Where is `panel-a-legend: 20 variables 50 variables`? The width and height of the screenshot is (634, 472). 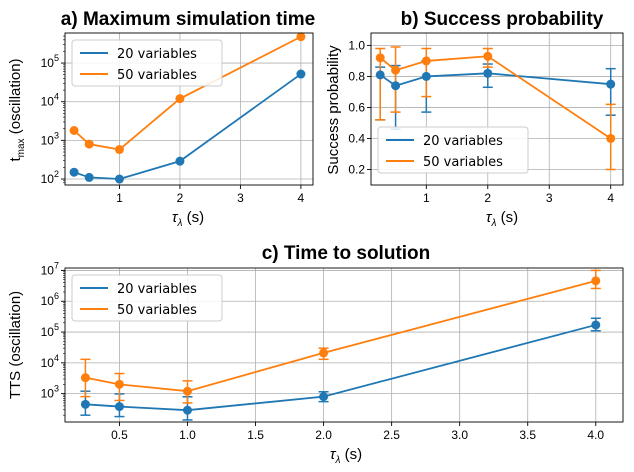
panel-a-legend: 20 variables 50 variables is located at coordinates (147, 63).